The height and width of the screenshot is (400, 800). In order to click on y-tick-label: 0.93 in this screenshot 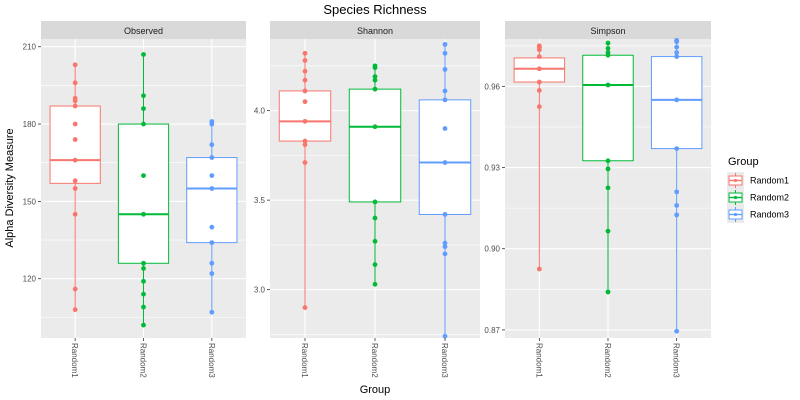, I will do `click(492, 168)`.